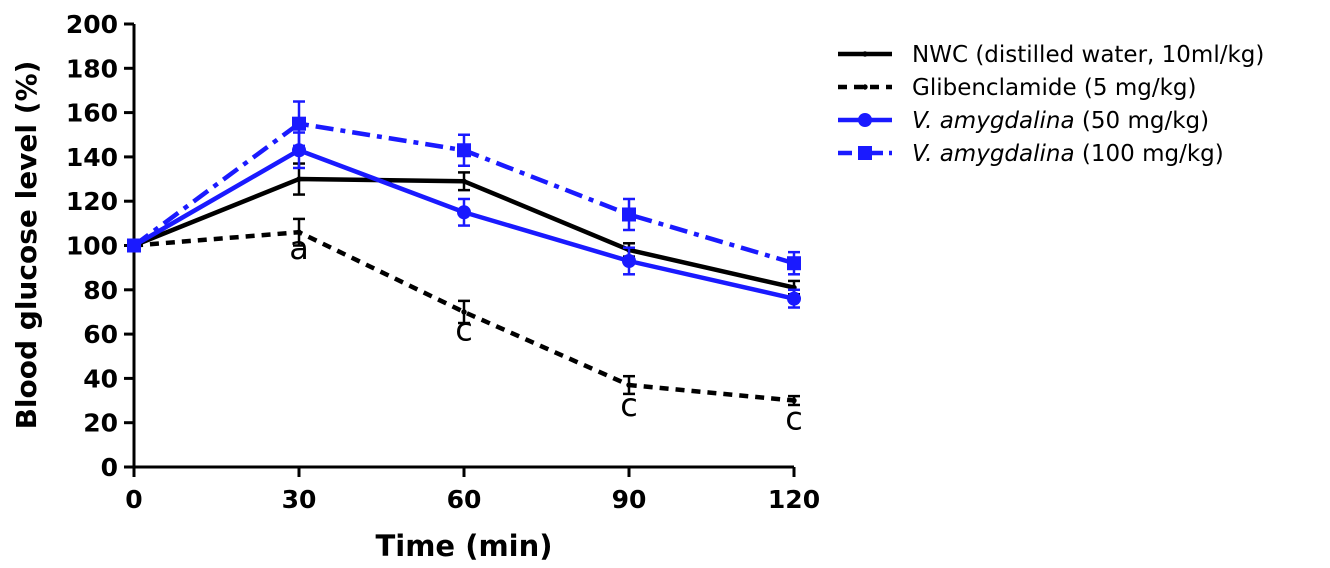  I want to click on y-axis-label: Blood glucose level (%), so click(26, 245).